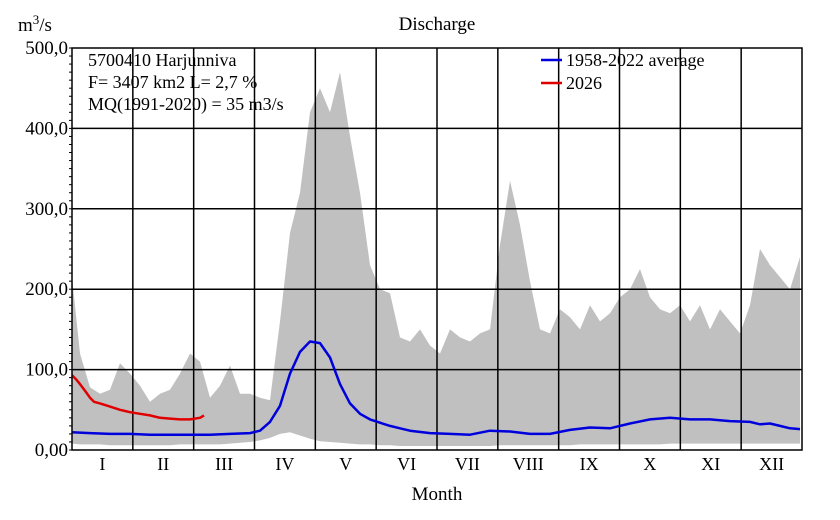  What do you see at coordinates (186, 104) in the screenshot?
I see `info-line-mean-flow: MQ(1991-2020) = 35 m3/s` at bounding box center [186, 104].